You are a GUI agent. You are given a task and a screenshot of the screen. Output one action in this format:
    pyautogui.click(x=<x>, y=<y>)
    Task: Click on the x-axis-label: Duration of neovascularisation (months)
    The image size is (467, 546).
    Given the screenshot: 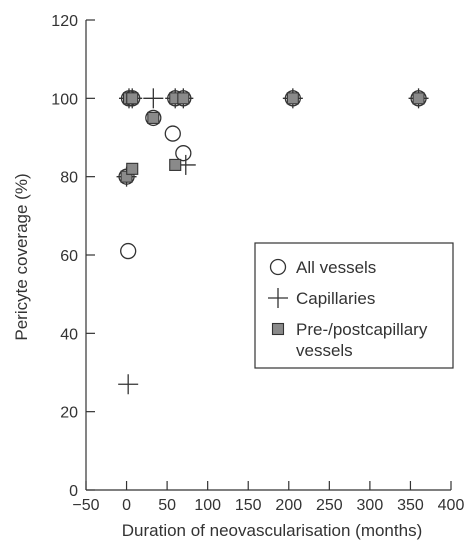 What is the action you would take?
    pyautogui.click(x=272, y=530)
    